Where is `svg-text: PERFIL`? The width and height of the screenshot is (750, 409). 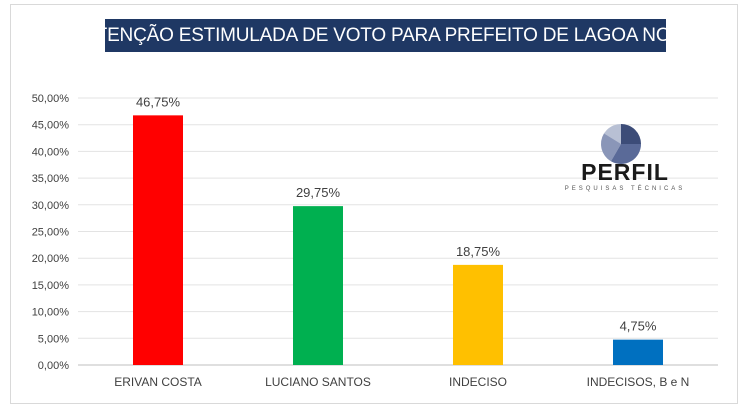
svg-text: PERFIL is located at coordinates (625, 172).